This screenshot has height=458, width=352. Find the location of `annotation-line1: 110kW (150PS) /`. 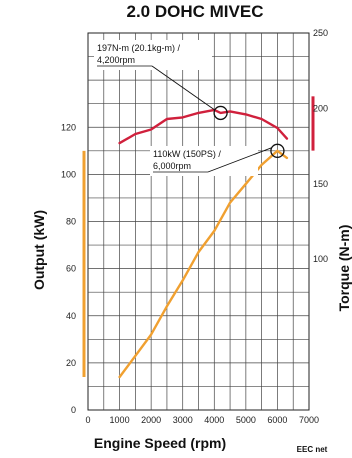

annotation-line1: 110kW (150PS) / is located at coordinates (187, 154).